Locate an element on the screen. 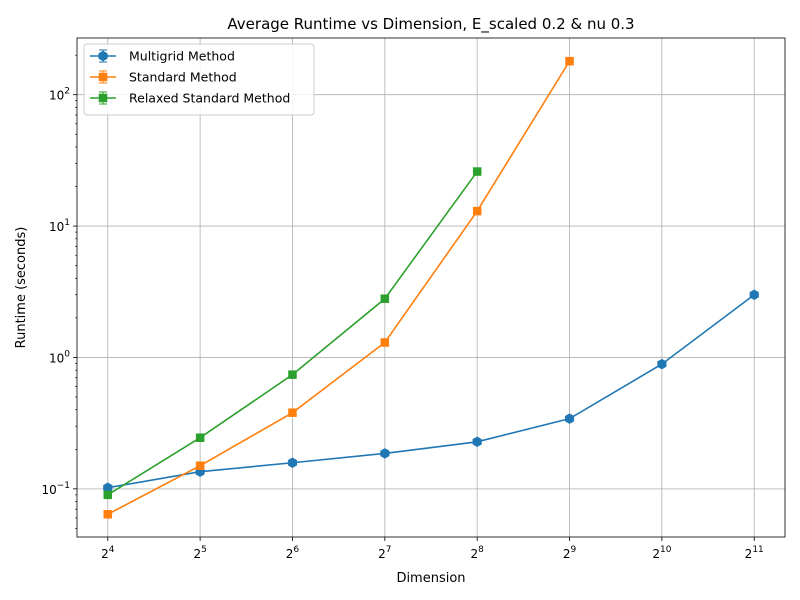  x-tick-label: 26 is located at coordinates (293, 553).